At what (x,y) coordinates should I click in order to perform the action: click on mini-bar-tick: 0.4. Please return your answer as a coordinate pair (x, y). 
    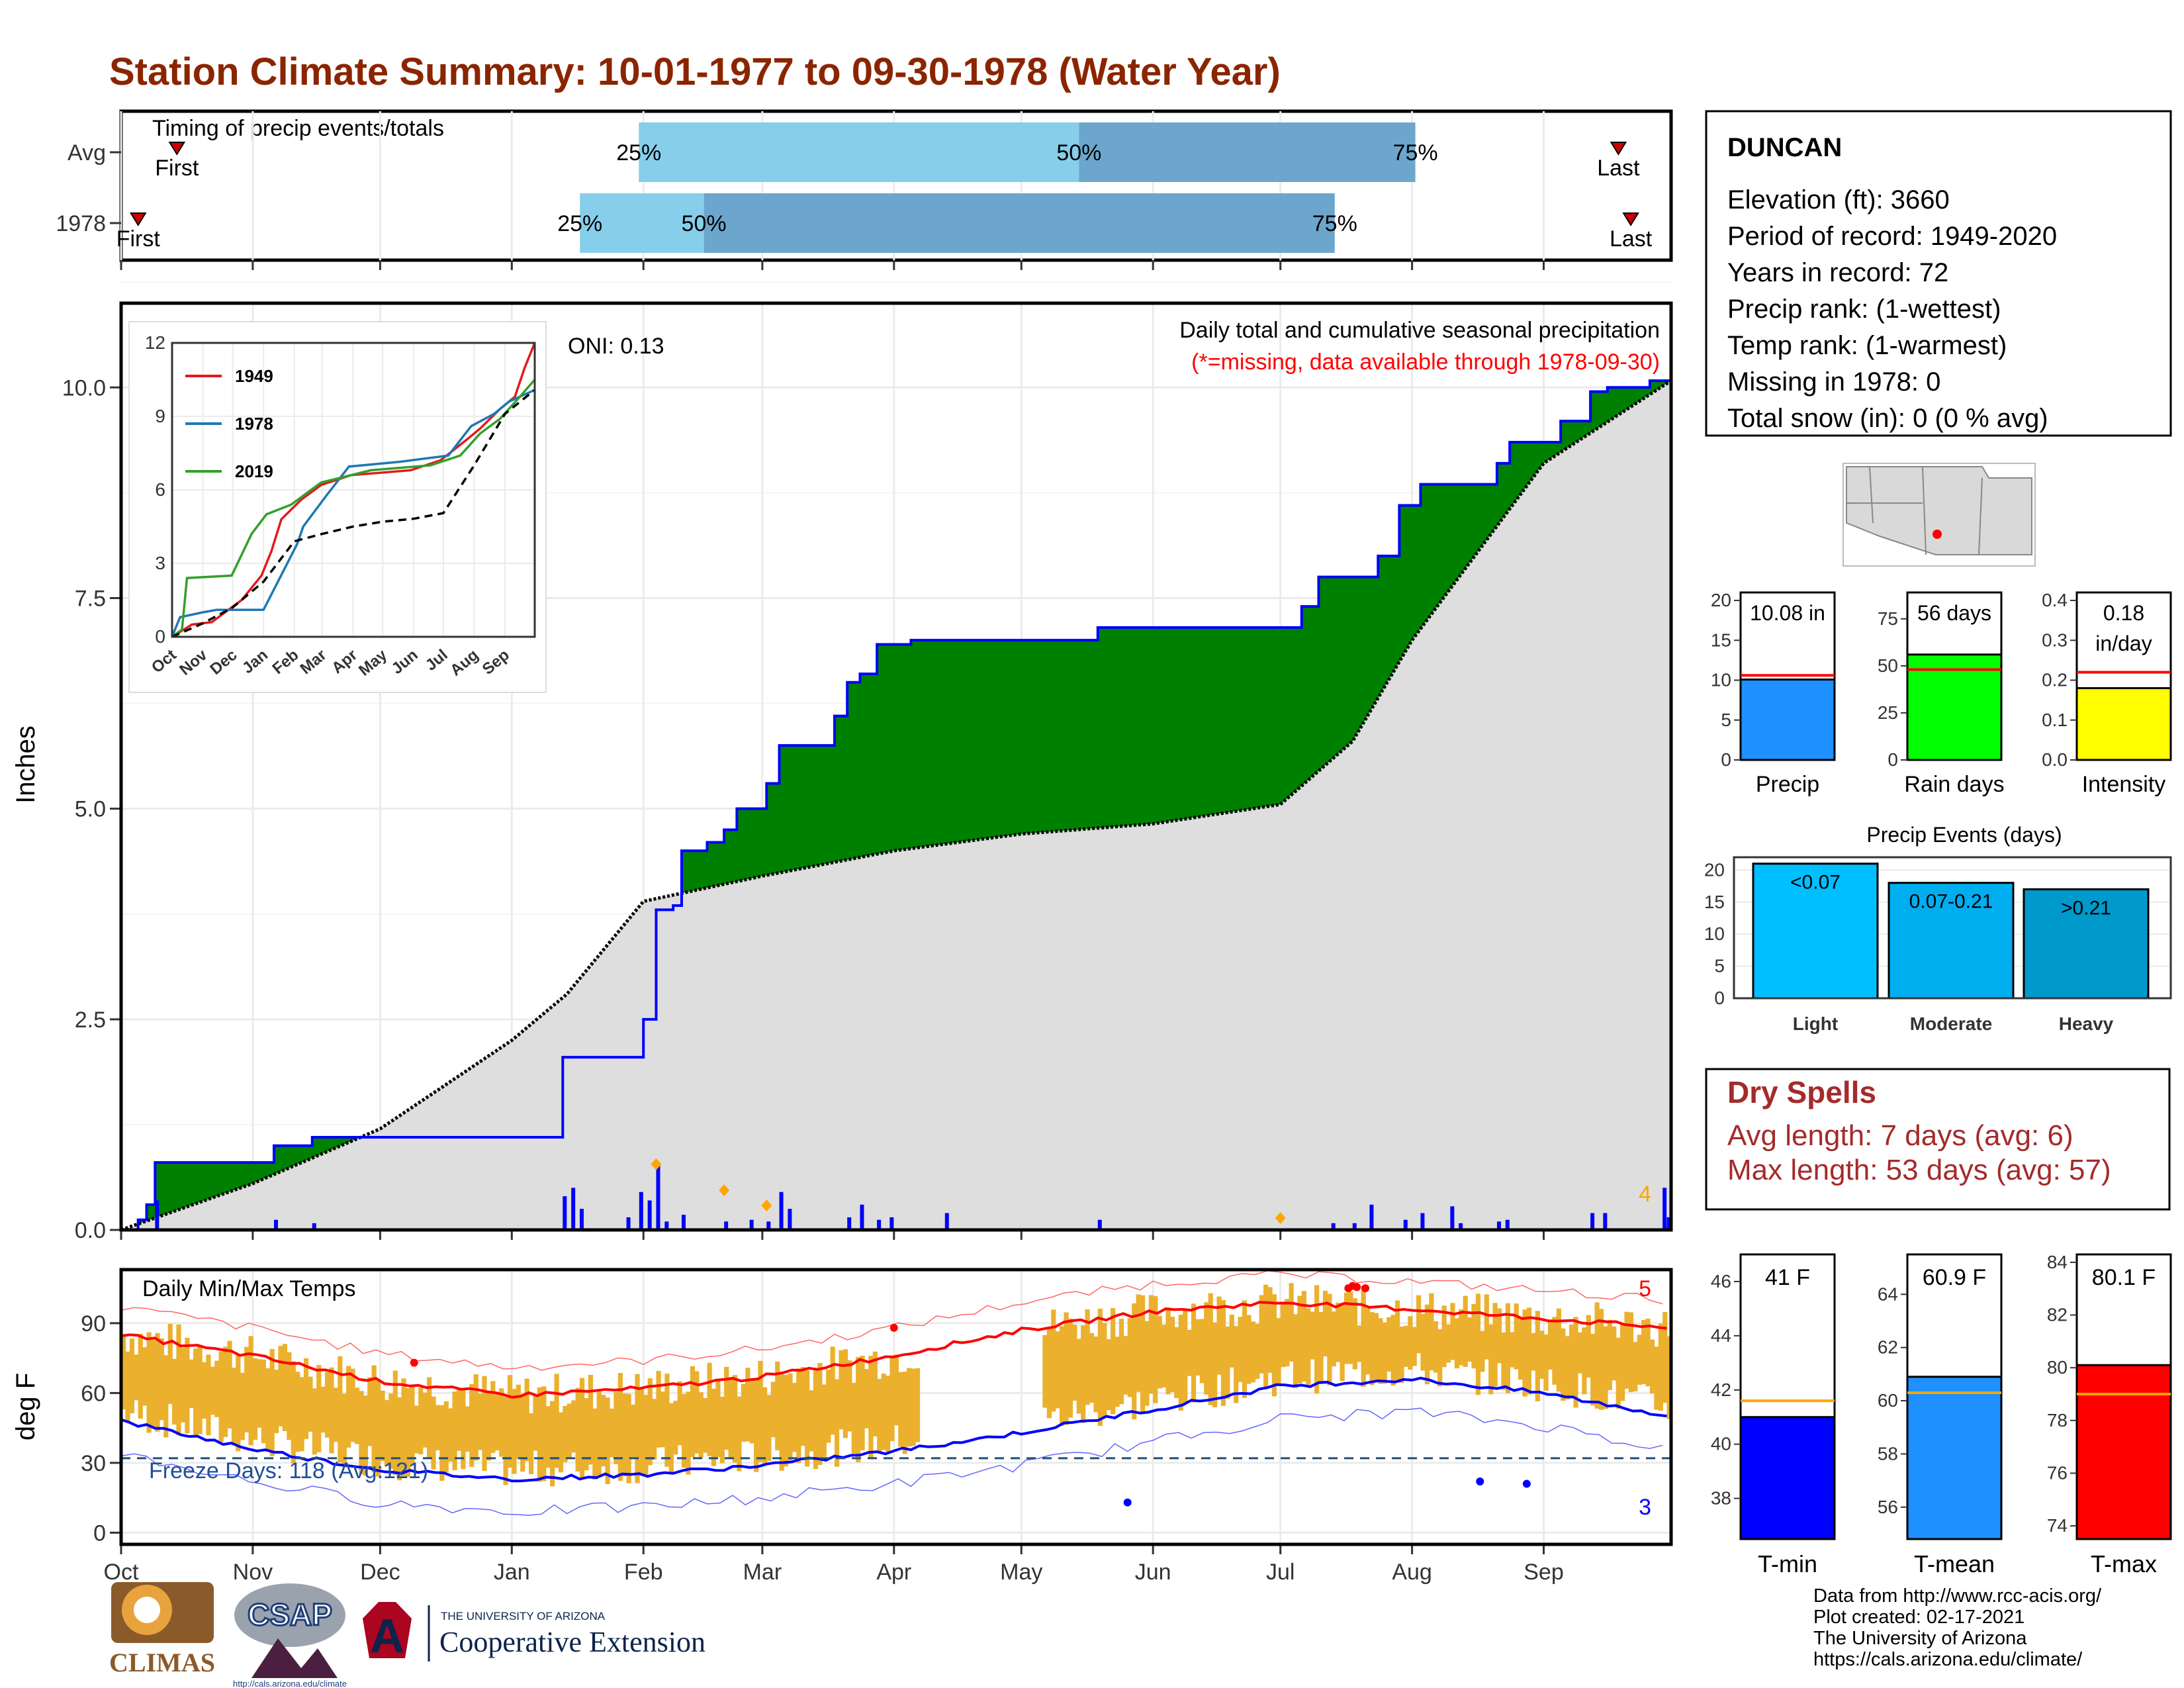
    Looking at the image, I should click on (2055, 600).